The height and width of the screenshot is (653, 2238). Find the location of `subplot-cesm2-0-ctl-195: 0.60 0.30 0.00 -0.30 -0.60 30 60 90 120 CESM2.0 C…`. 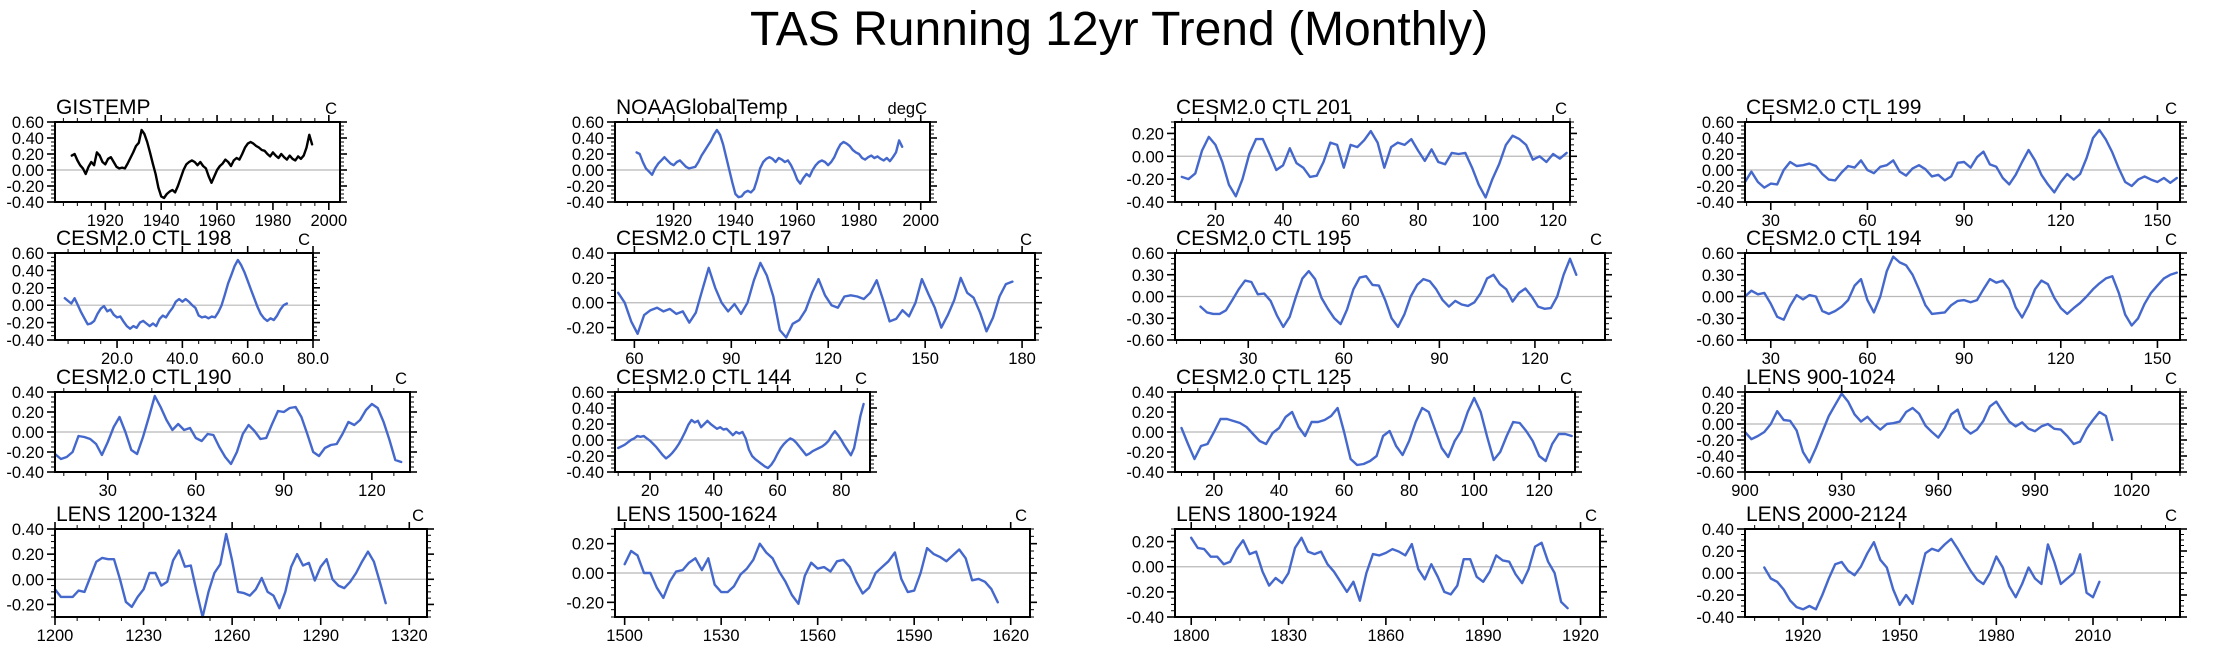

subplot-cesm2-0-ctl-195: 0.60 0.30 0.00 -0.30 -0.60 30 60 90 120 CESM2.0 C… is located at coordinates (1369, 297).